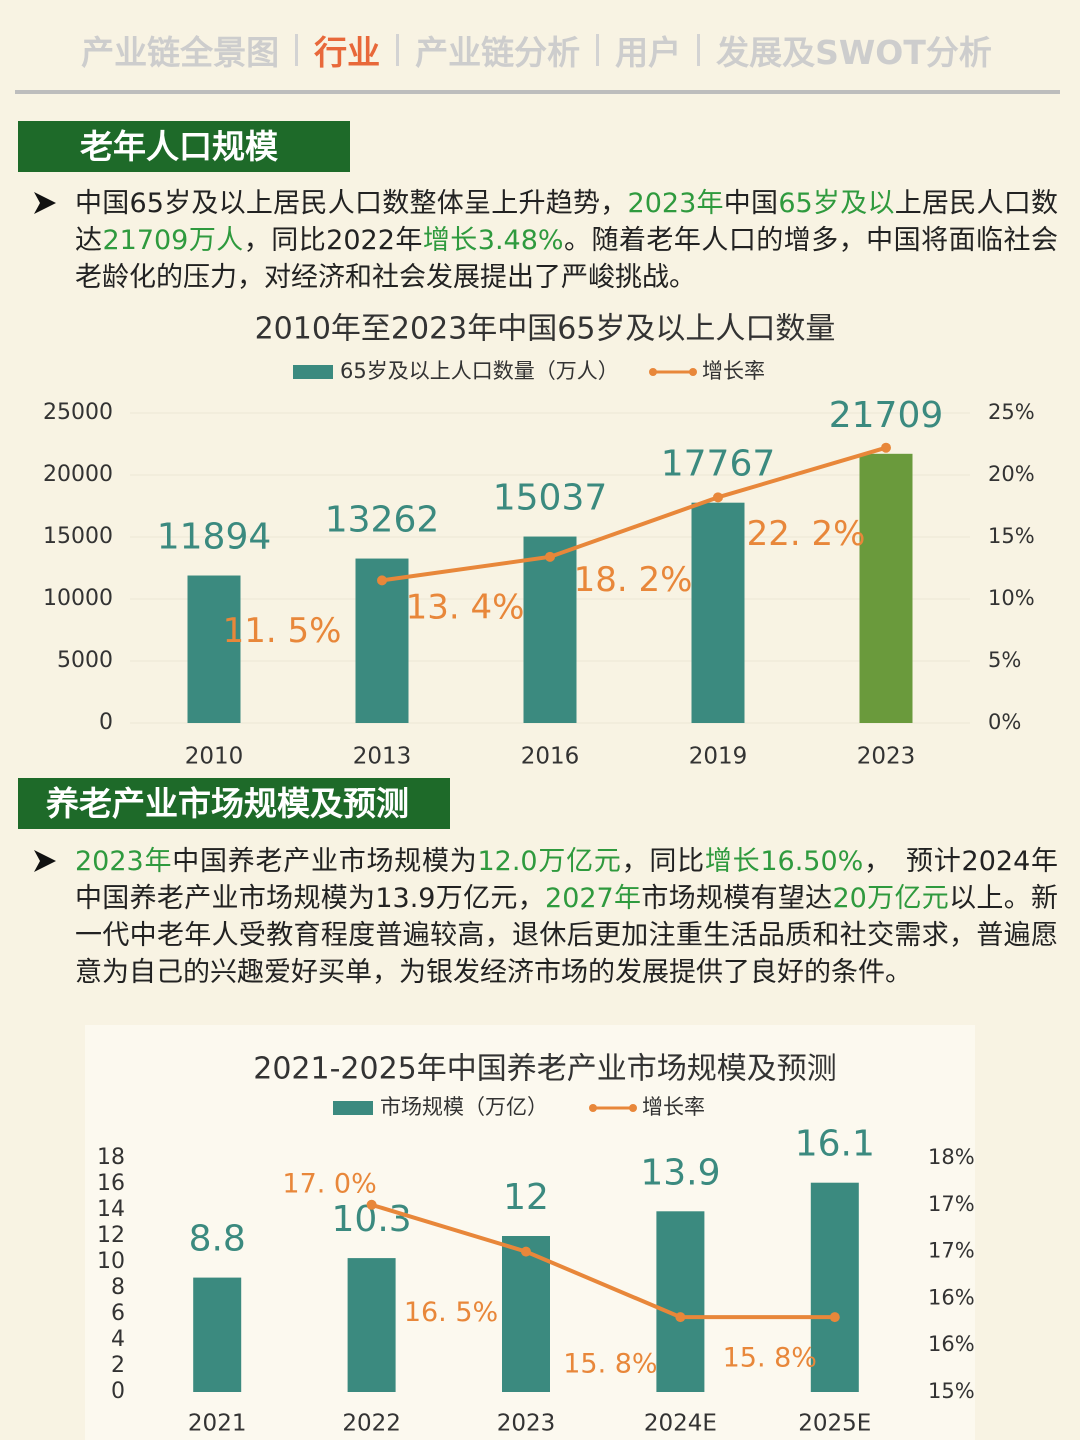 This screenshot has width=1080, height=1440. Describe the element at coordinates (526, 1197) in the screenshot. I see `bar-value-label: 12` at that location.